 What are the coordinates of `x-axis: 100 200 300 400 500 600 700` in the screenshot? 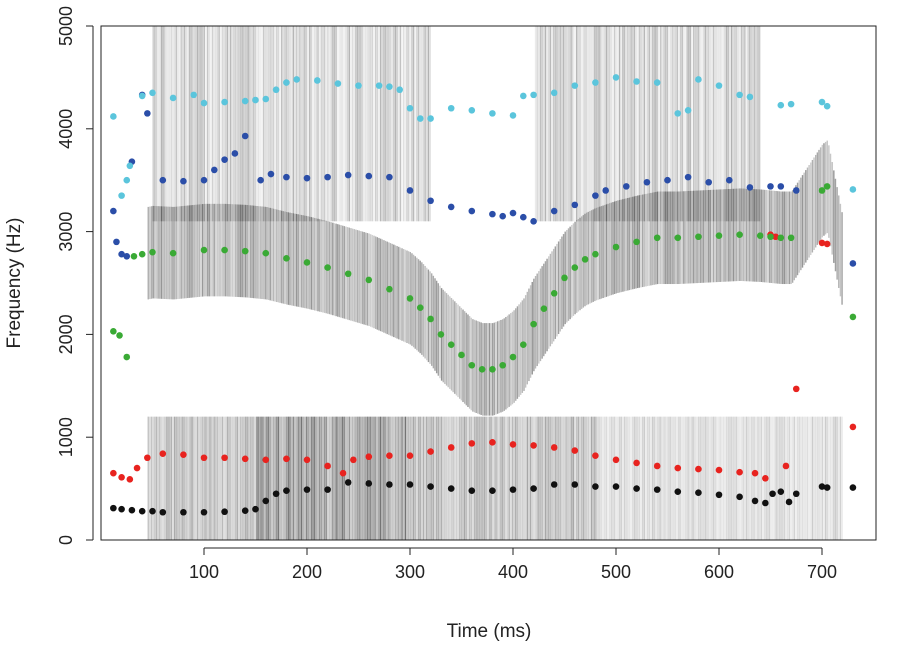 It's located at (513, 564).